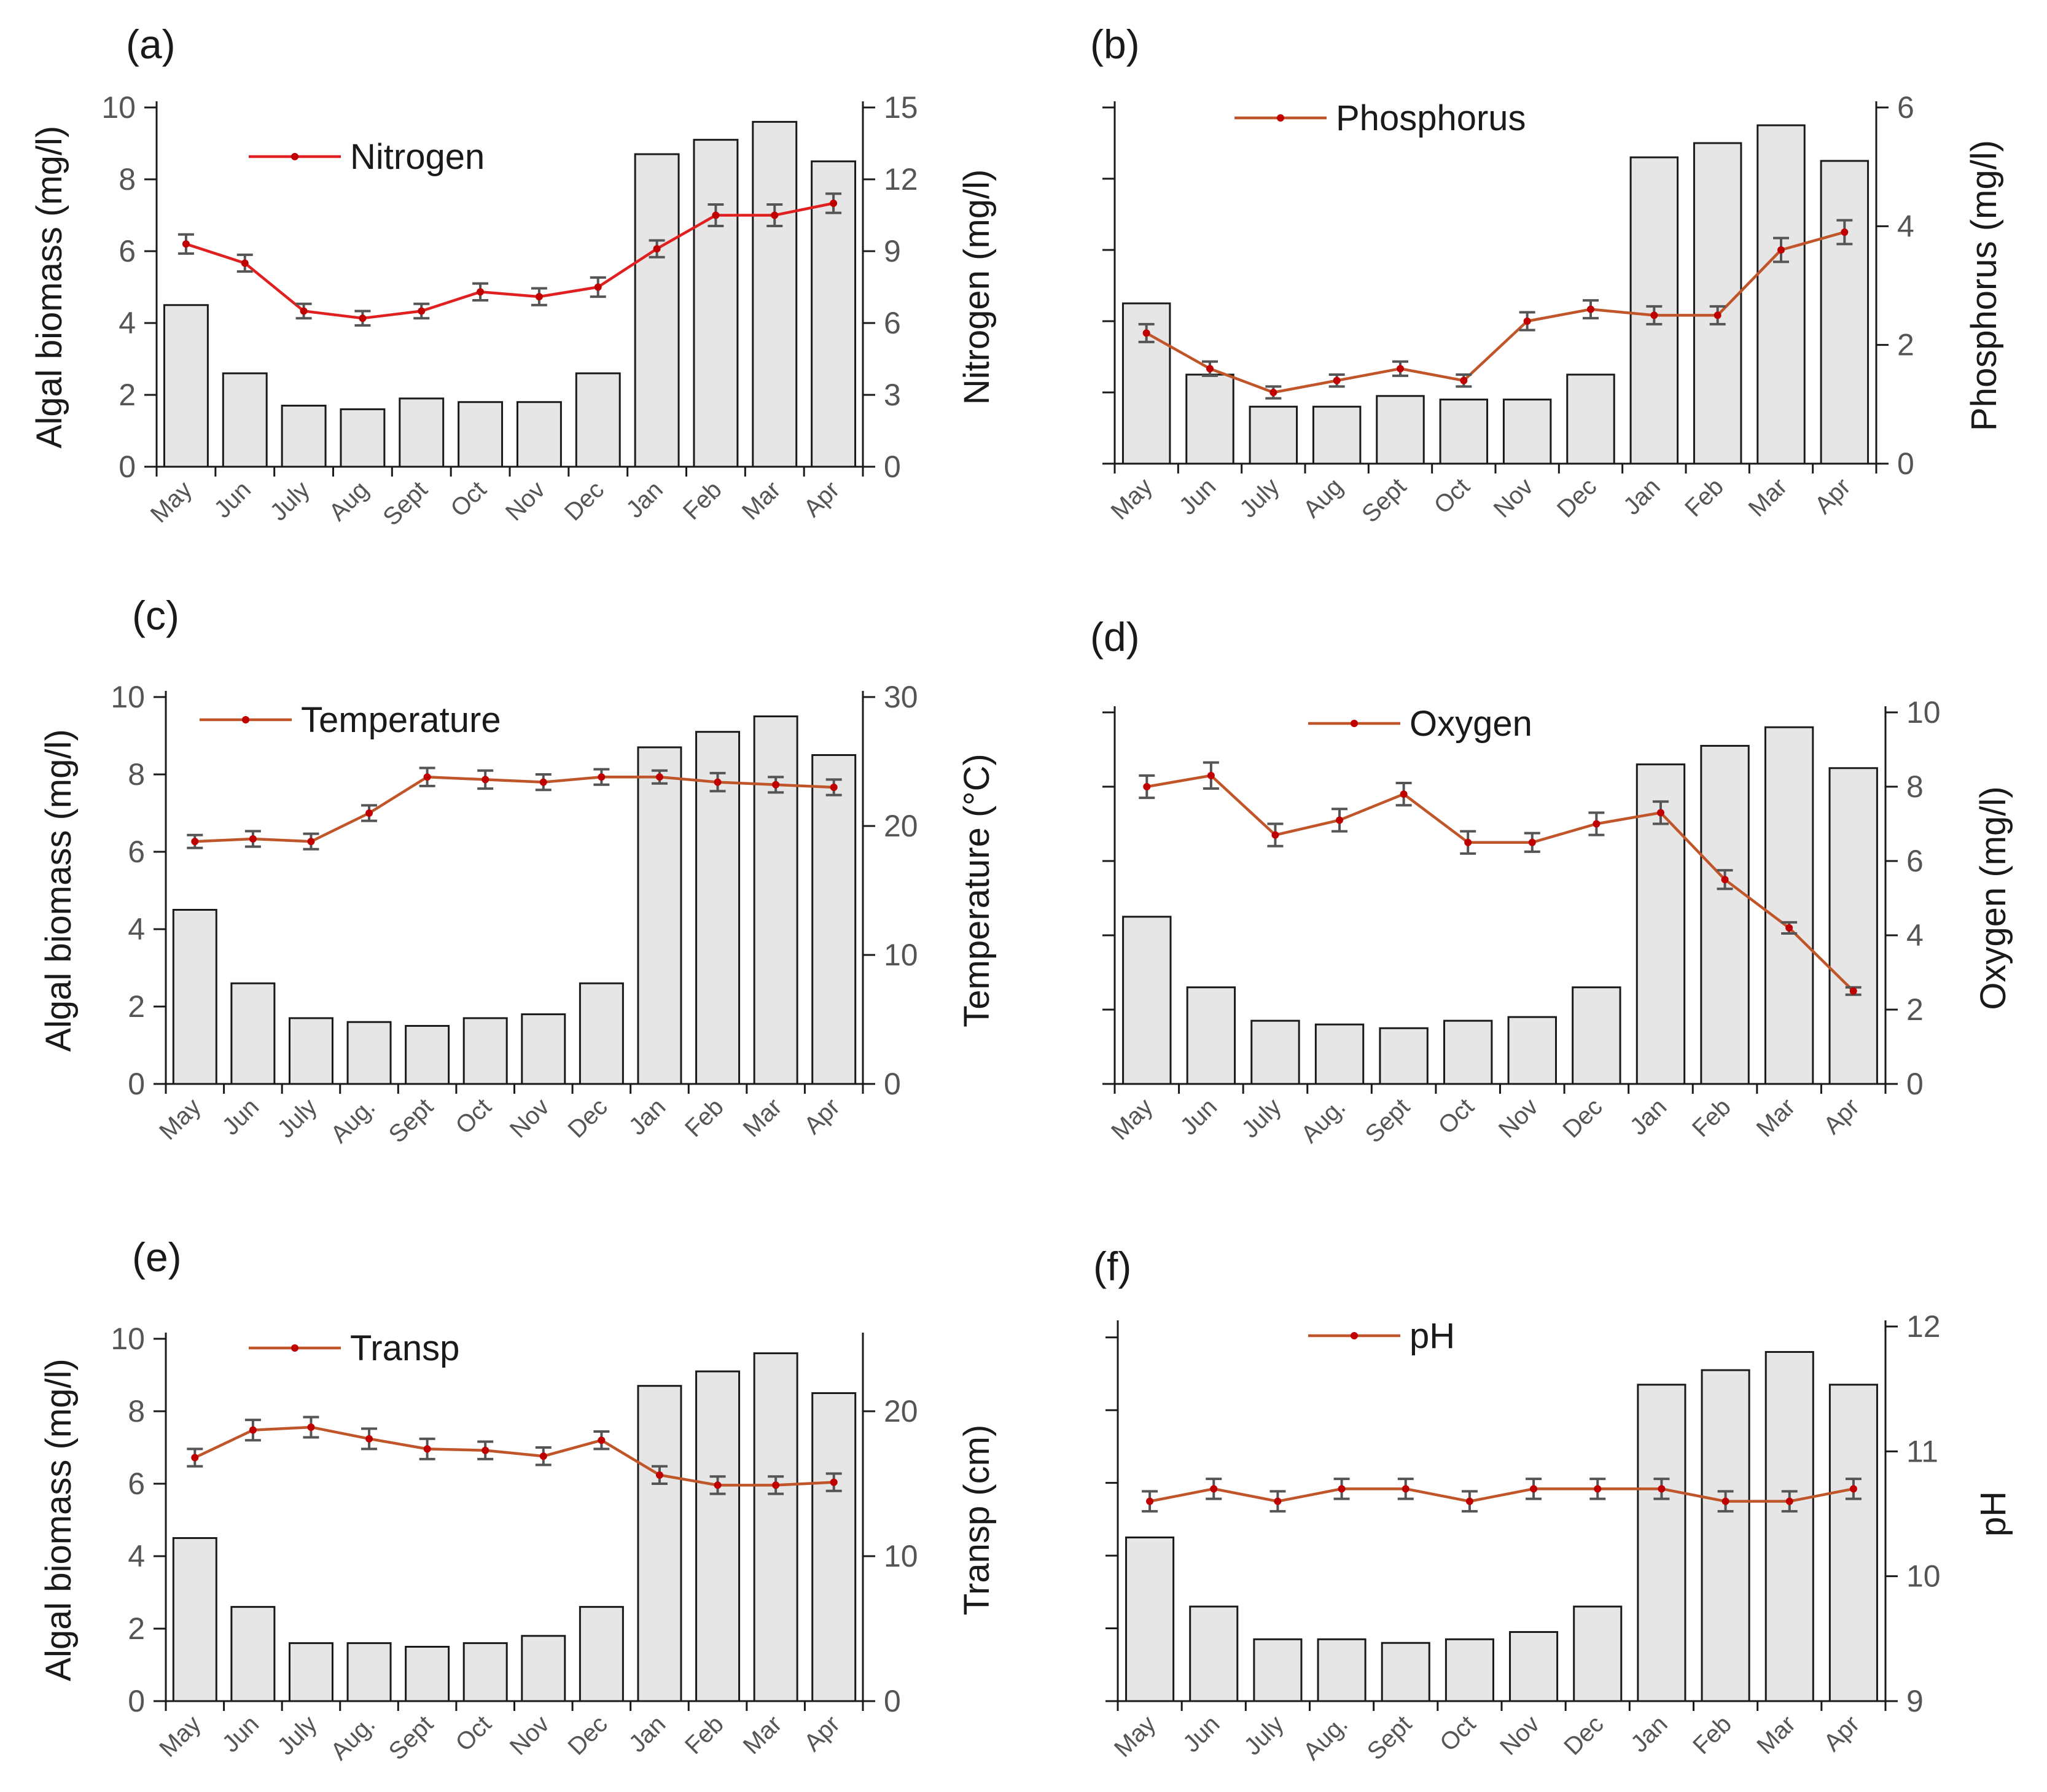 The image size is (2047, 1792). Describe the element at coordinates (1323, 498) in the screenshot. I see `category-label: Aug` at that location.